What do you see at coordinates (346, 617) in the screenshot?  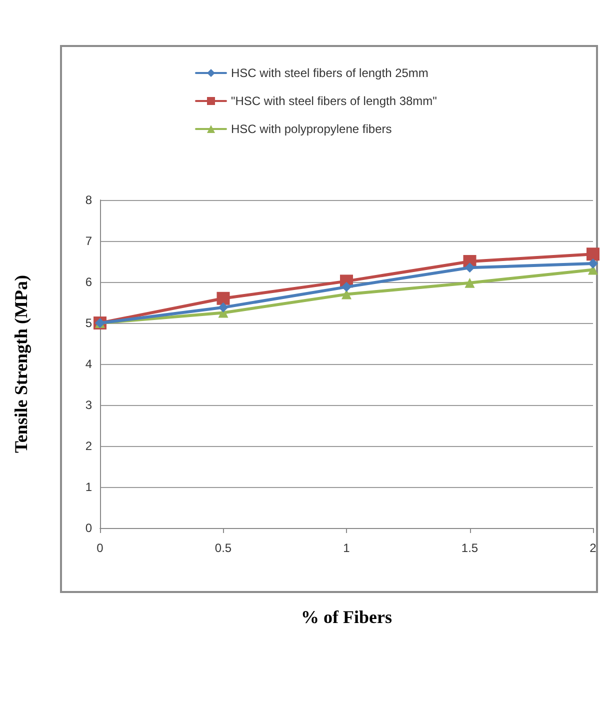 I see `x-axis-title: % of Fibers` at bounding box center [346, 617].